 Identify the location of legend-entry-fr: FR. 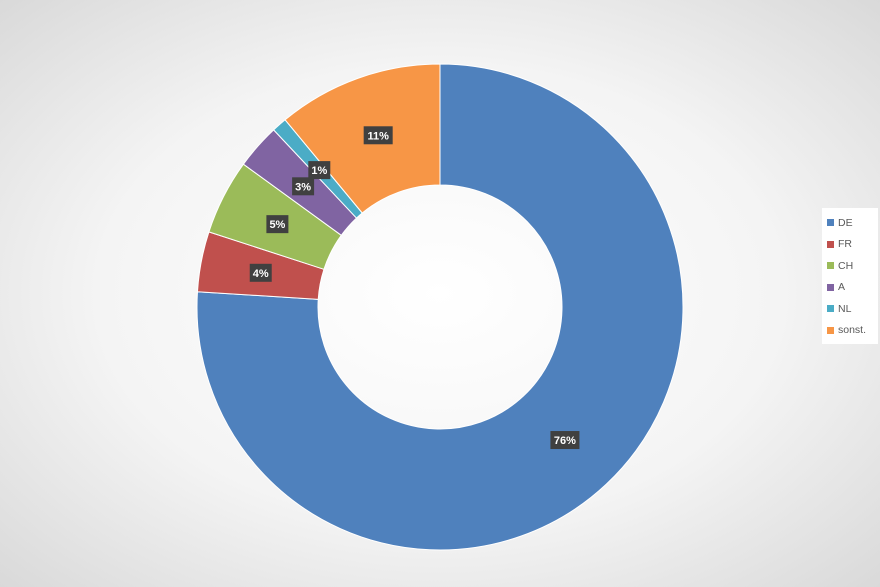
(852, 245).